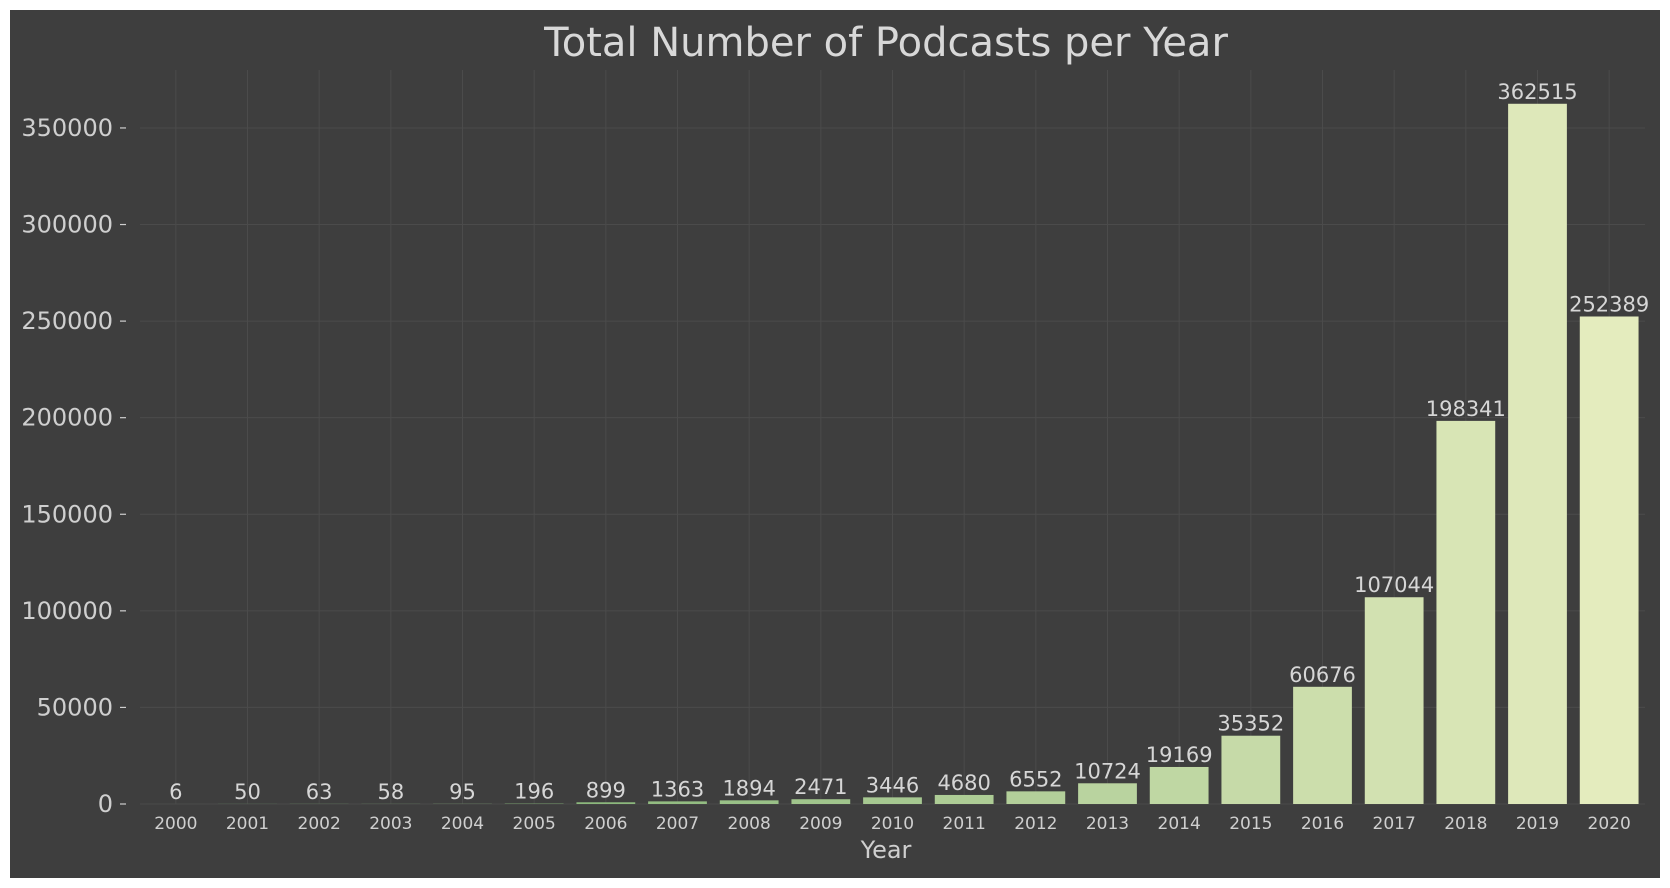  Describe the element at coordinates (319, 824) in the screenshot. I see `x-tick-label: 2002` at that location.